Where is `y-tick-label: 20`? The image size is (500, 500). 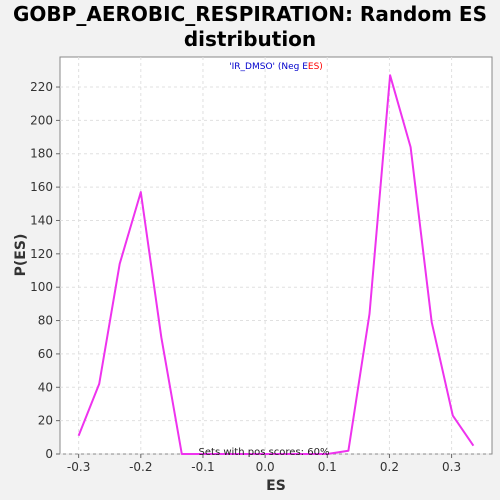
y-tick-label: 20 is located at coordinates (45, 421).